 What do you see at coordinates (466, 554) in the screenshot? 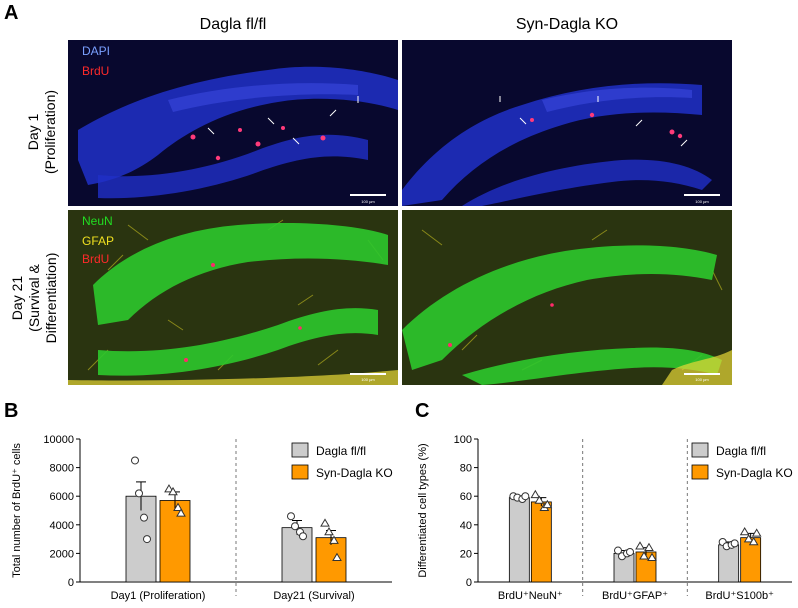
I see `y-tick-label: 20` at bounding box center [466, 554].